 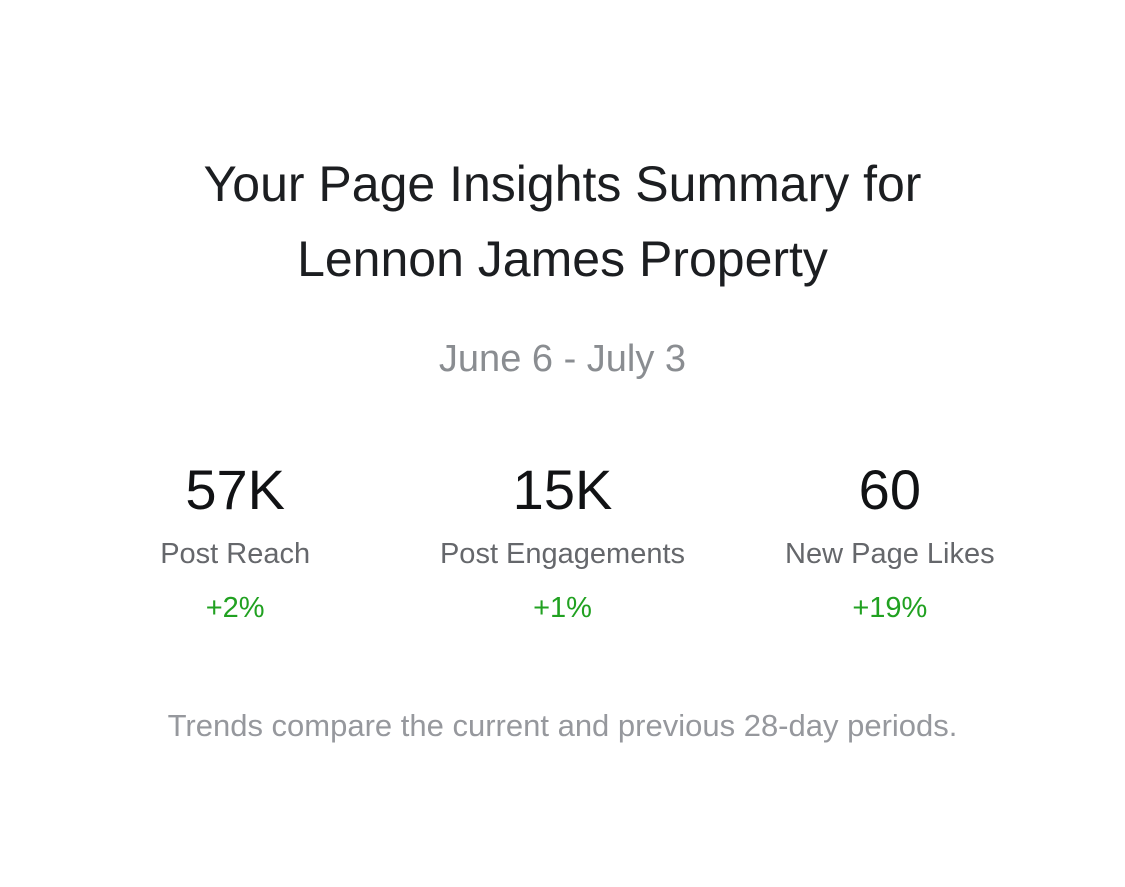 What do you see at coordinates (562, 259) in the screenshot?
I see `page-title-line-2: Lennon James Property` at bounding box center [562, 259].